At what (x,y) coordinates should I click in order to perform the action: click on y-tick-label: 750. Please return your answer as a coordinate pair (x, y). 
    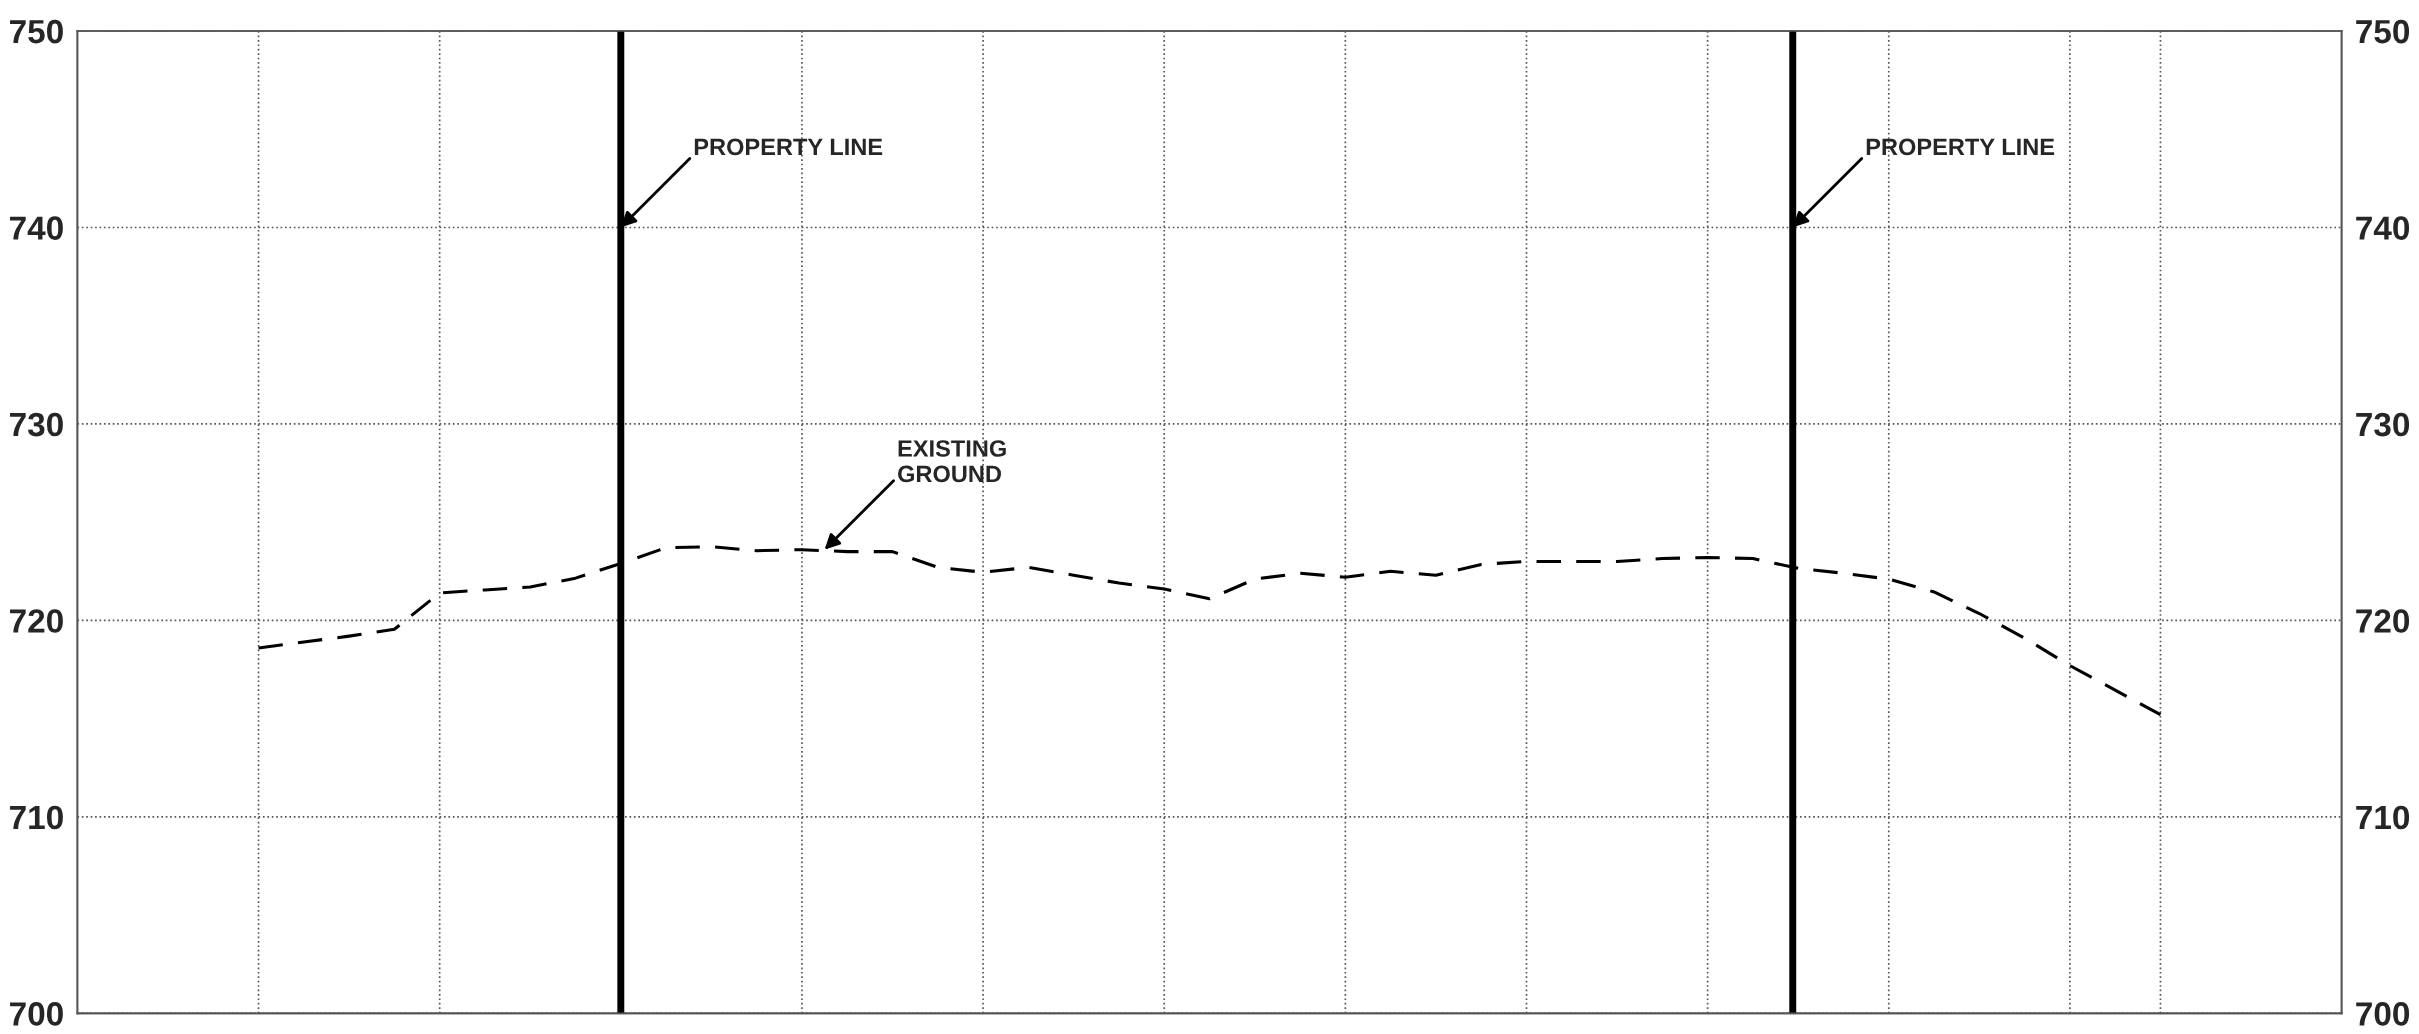
    Looking at the image, I should click on (36, 31).